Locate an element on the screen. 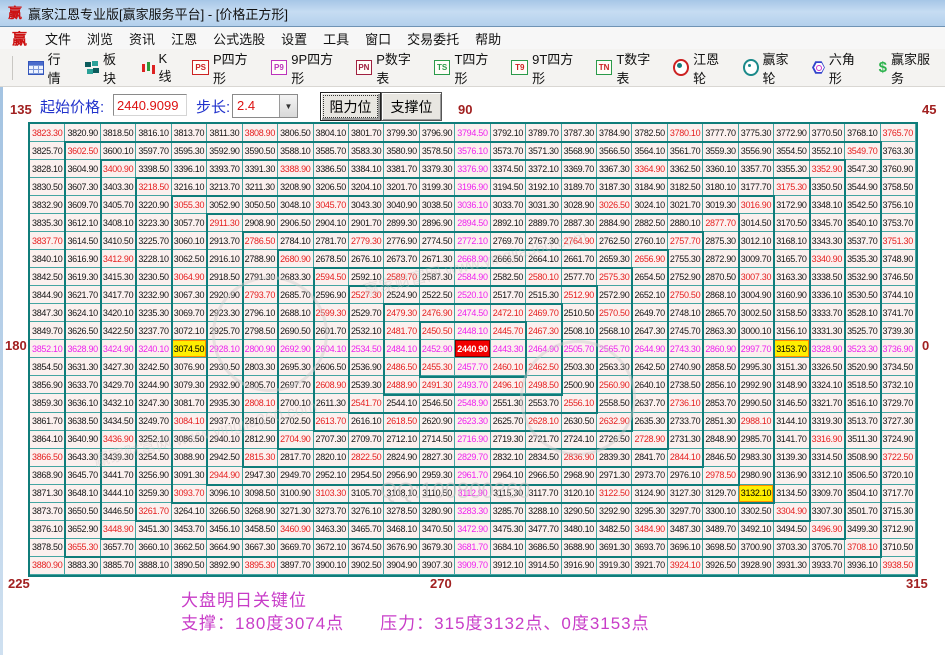 This screenshot has width=945, height=655. grid-cell: 3662.50 is located at coordinates (189, 547).